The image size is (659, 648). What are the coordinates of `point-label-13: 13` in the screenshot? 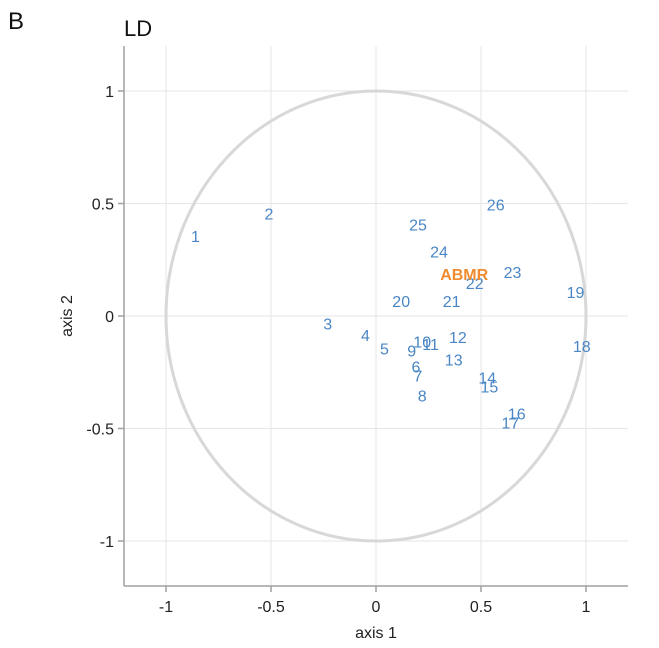 It's located at (454, 361).